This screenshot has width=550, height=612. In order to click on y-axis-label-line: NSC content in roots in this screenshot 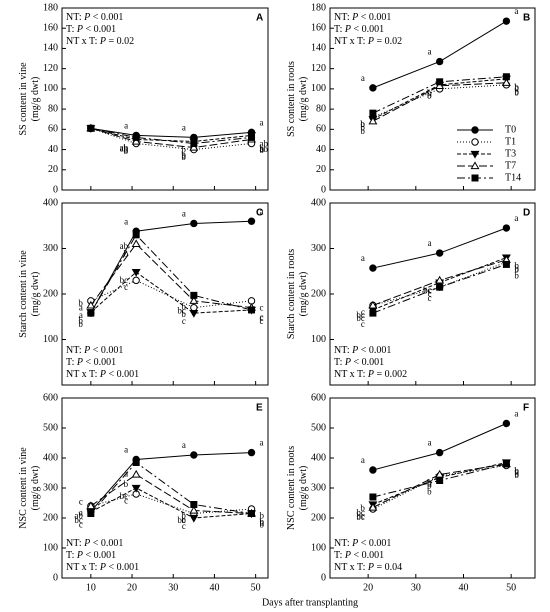, I will do `click(291, 488)`.